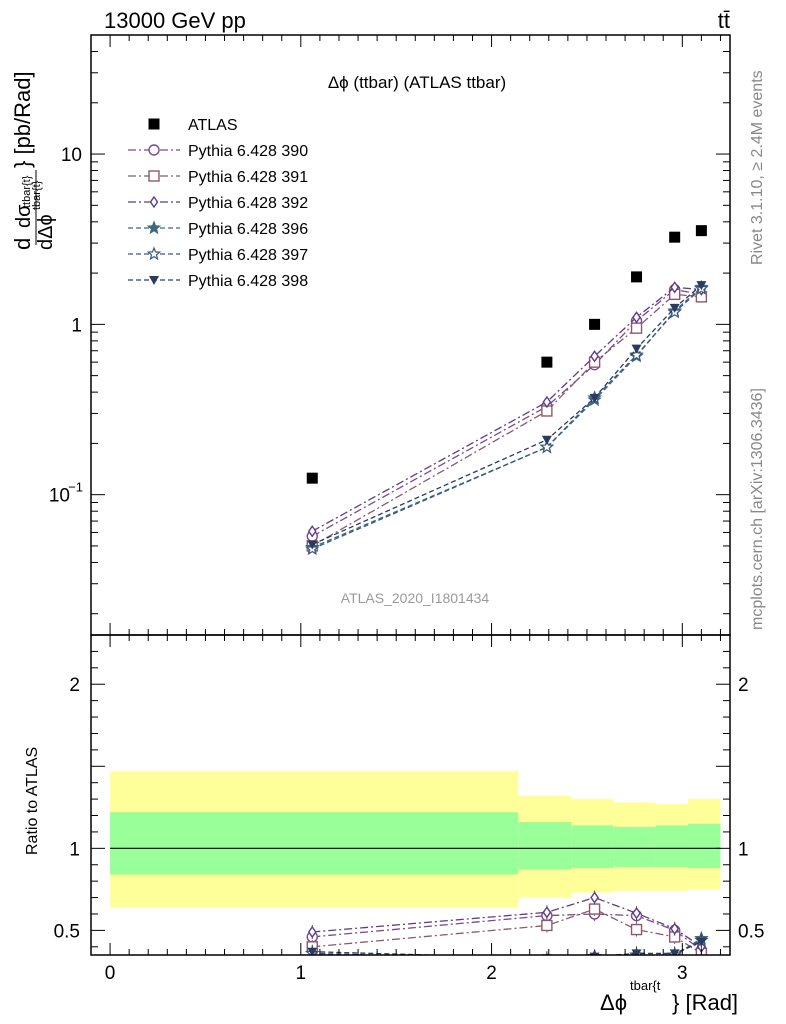 The width and height of the screenshot is (786, 1024). Describe the element at coordinates (46, 232) in the screenshot. I see `y-label-denom: dΔϕ` at that location.